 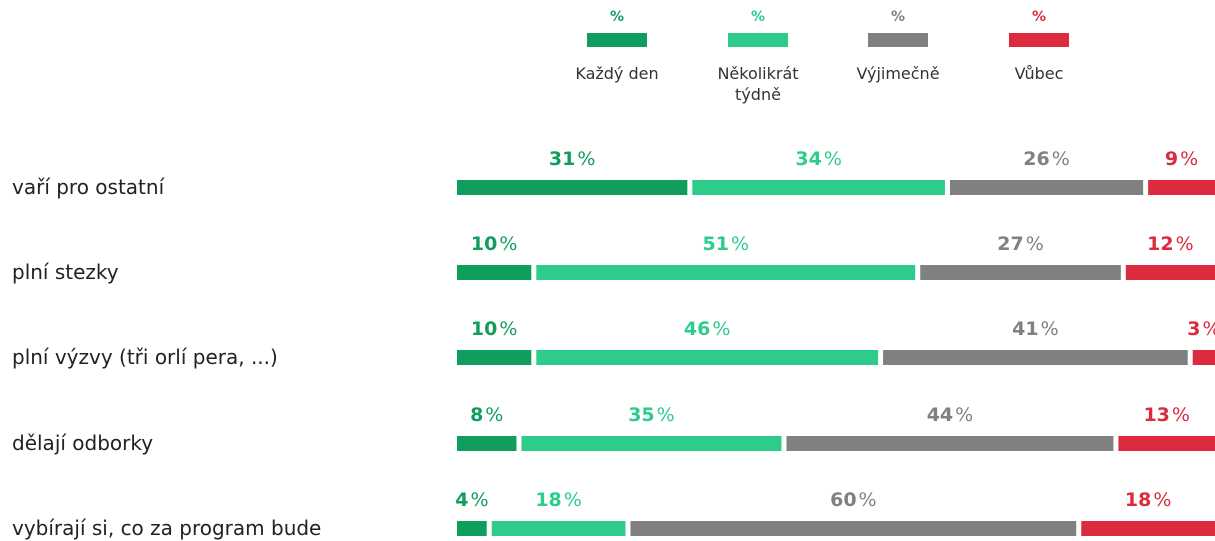 I want to click on data-label: 8%, so click(x=486, y=415).